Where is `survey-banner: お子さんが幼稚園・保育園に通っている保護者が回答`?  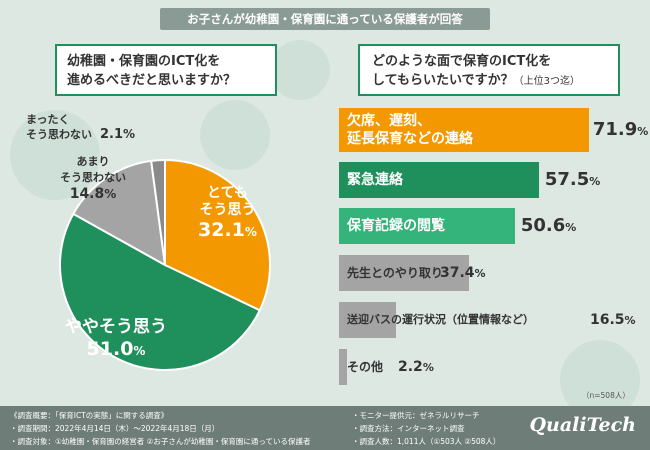 survey-banner: お子さんが幼稚園・保育園に通っている保護者が回答 is located at coordinates (325, 19).